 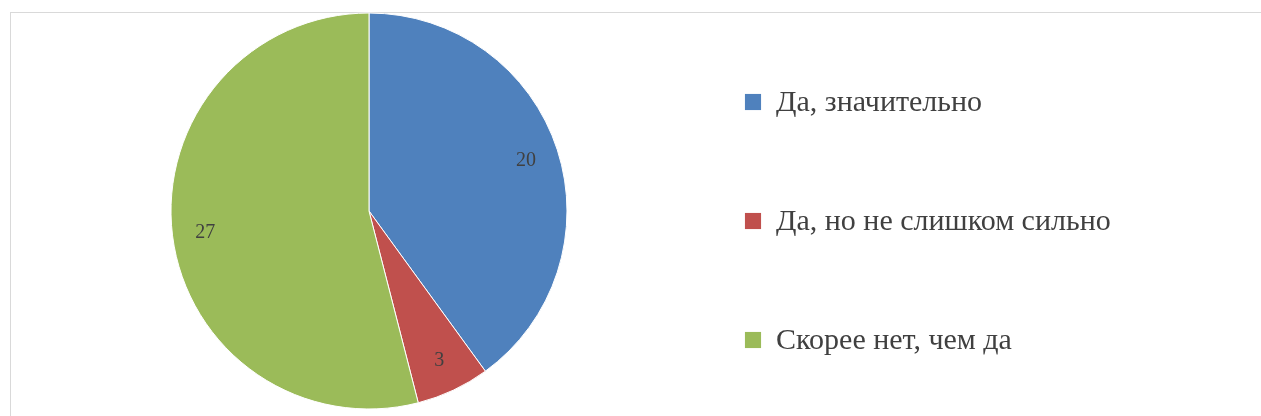 What do you see at coordinates (525, 159) in the screenshot?
I see `data-label: 20` at bounding box center [525, 159].